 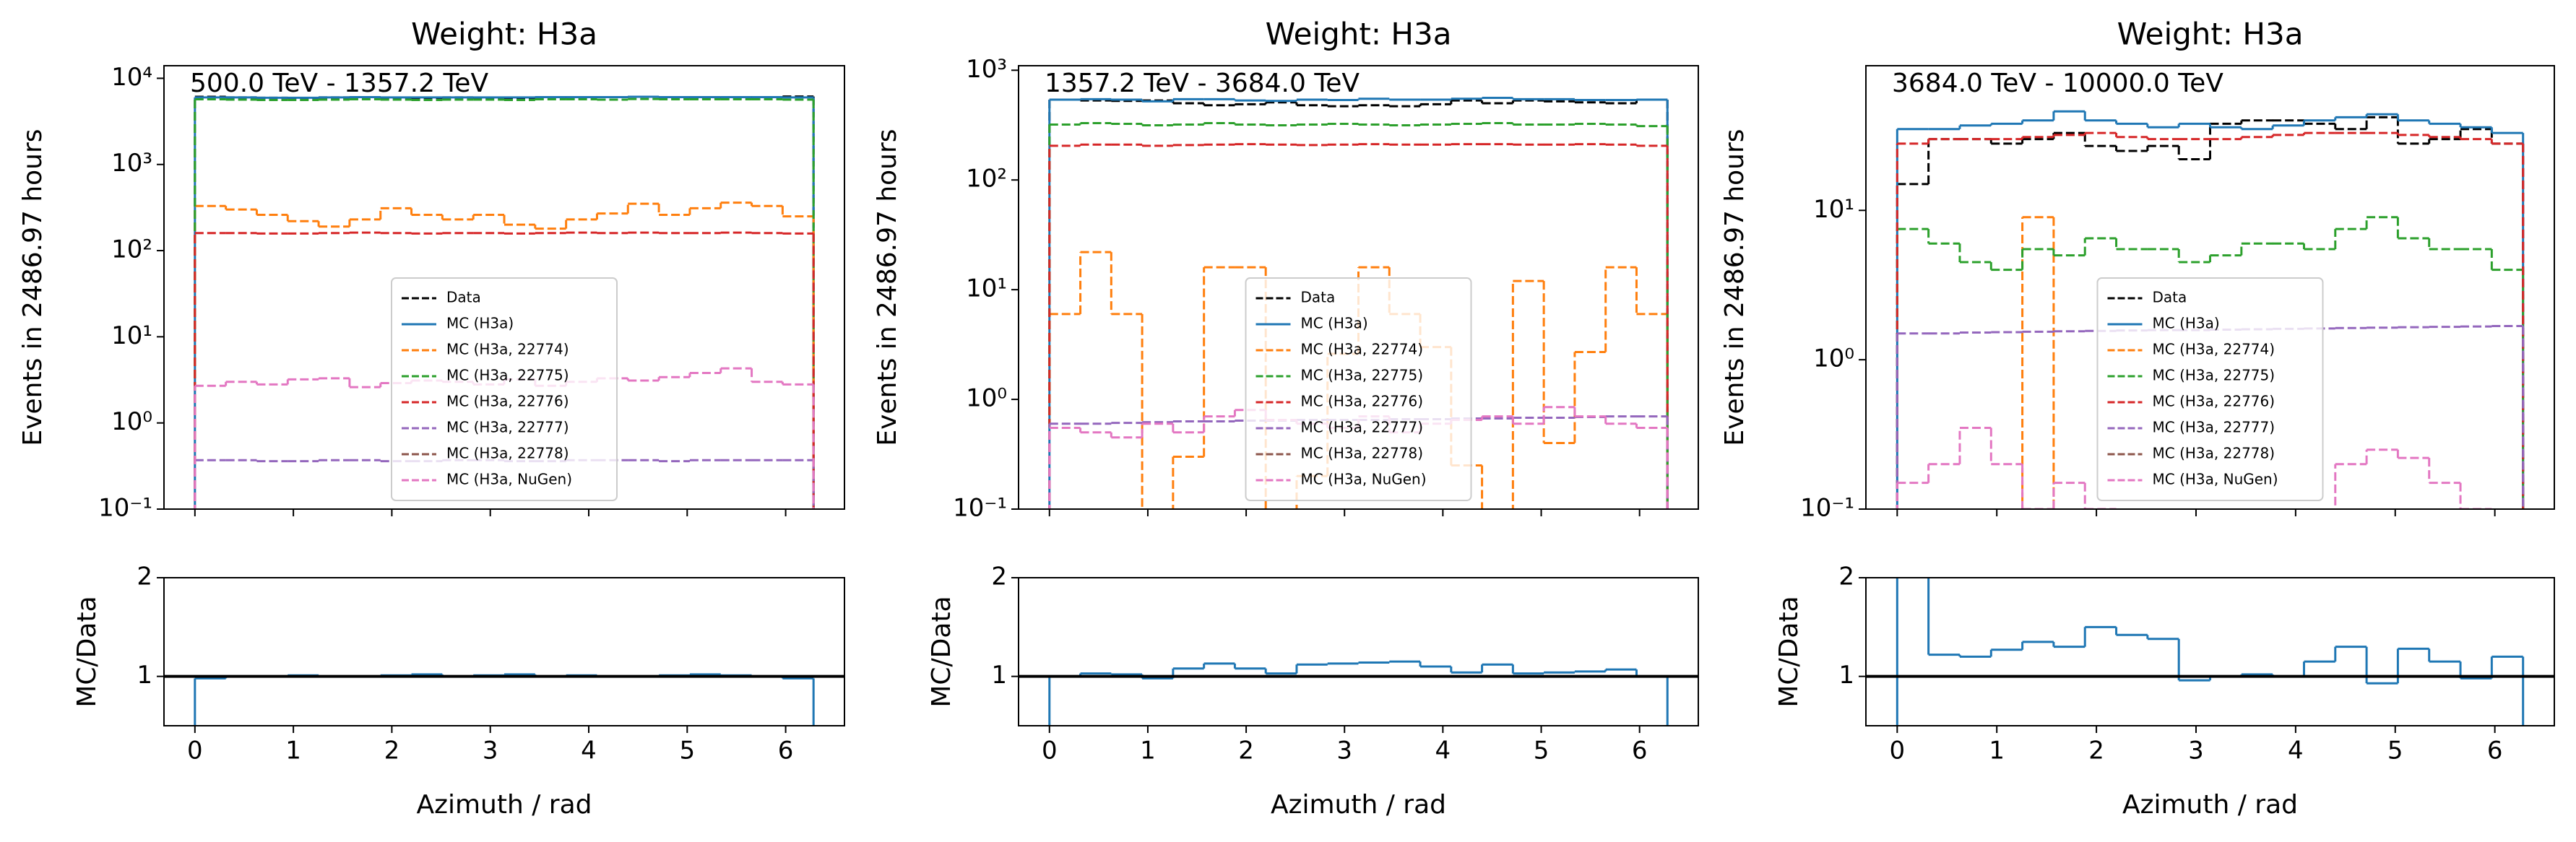 What do you see at coordinates (2057, 83) in the screenshot?
I see `annotation: 3684.0 TeV - 10000.0 TeV` at bounding box center [2057, 83].